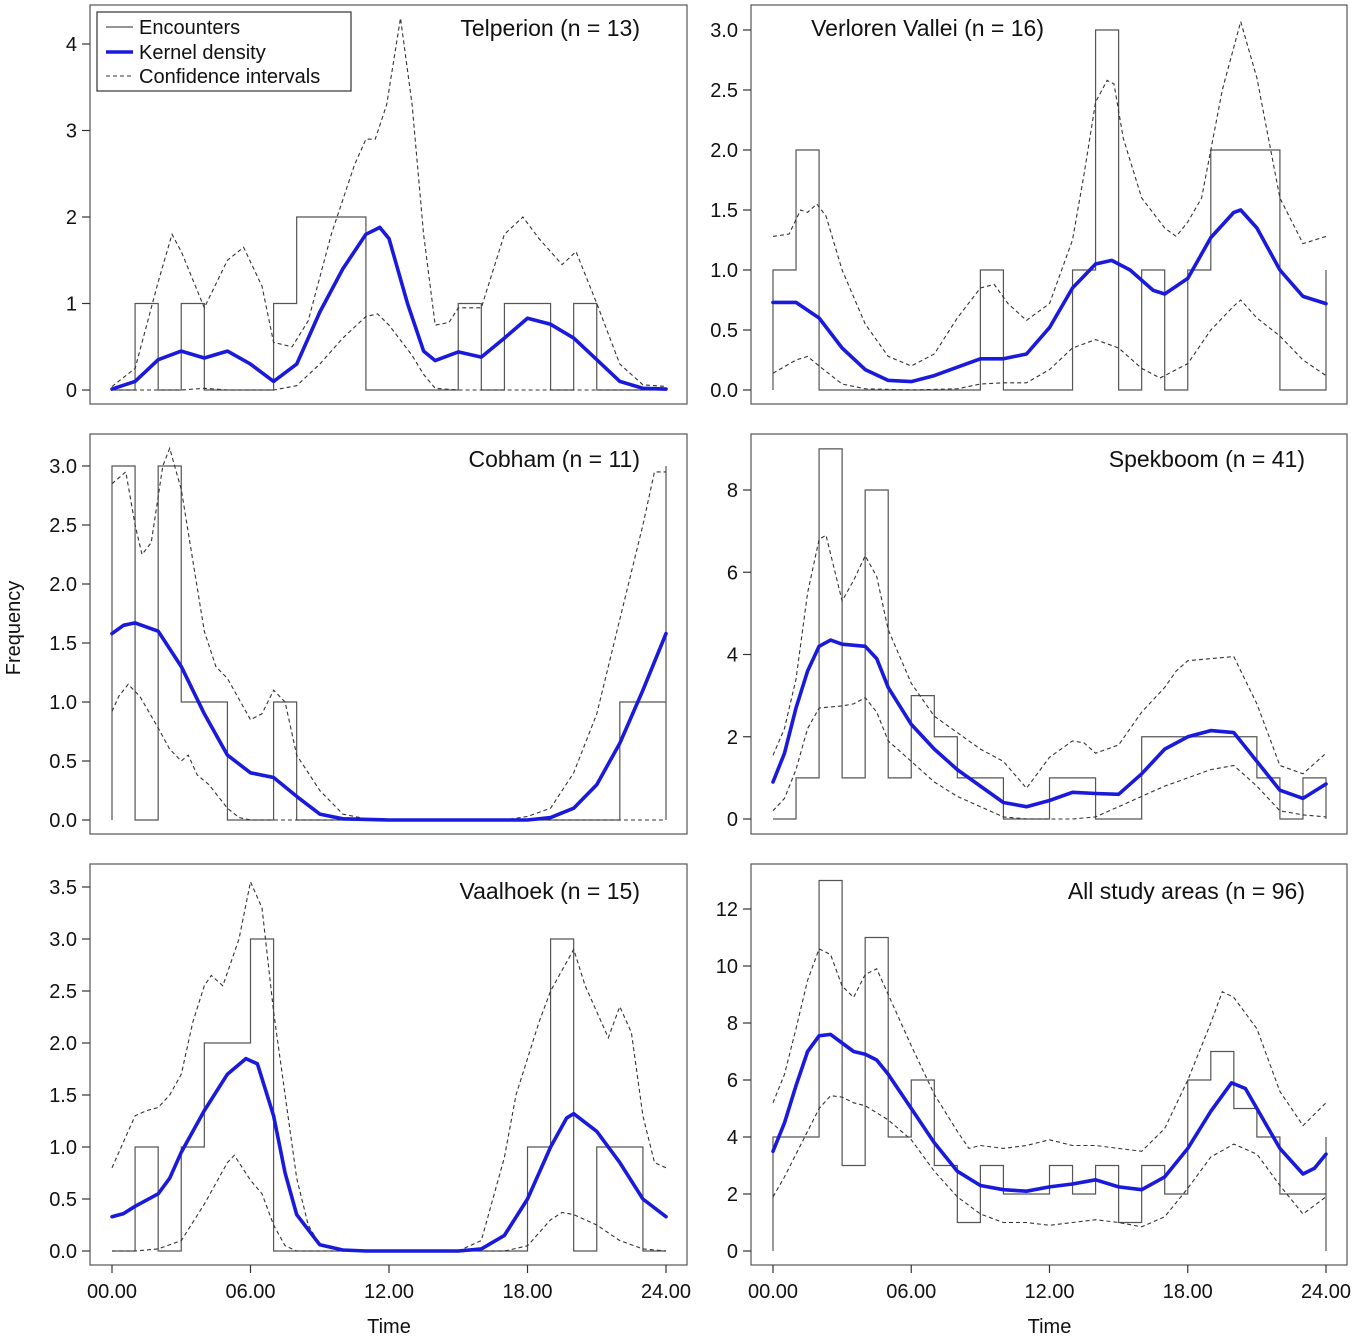 The width and height of the screenshot is (1359, 1336). What do you see at coordinates (550, 28) in the screenshot?
I see `panel-title: Telperion (n = 13)` at bounding box center [550, 28].